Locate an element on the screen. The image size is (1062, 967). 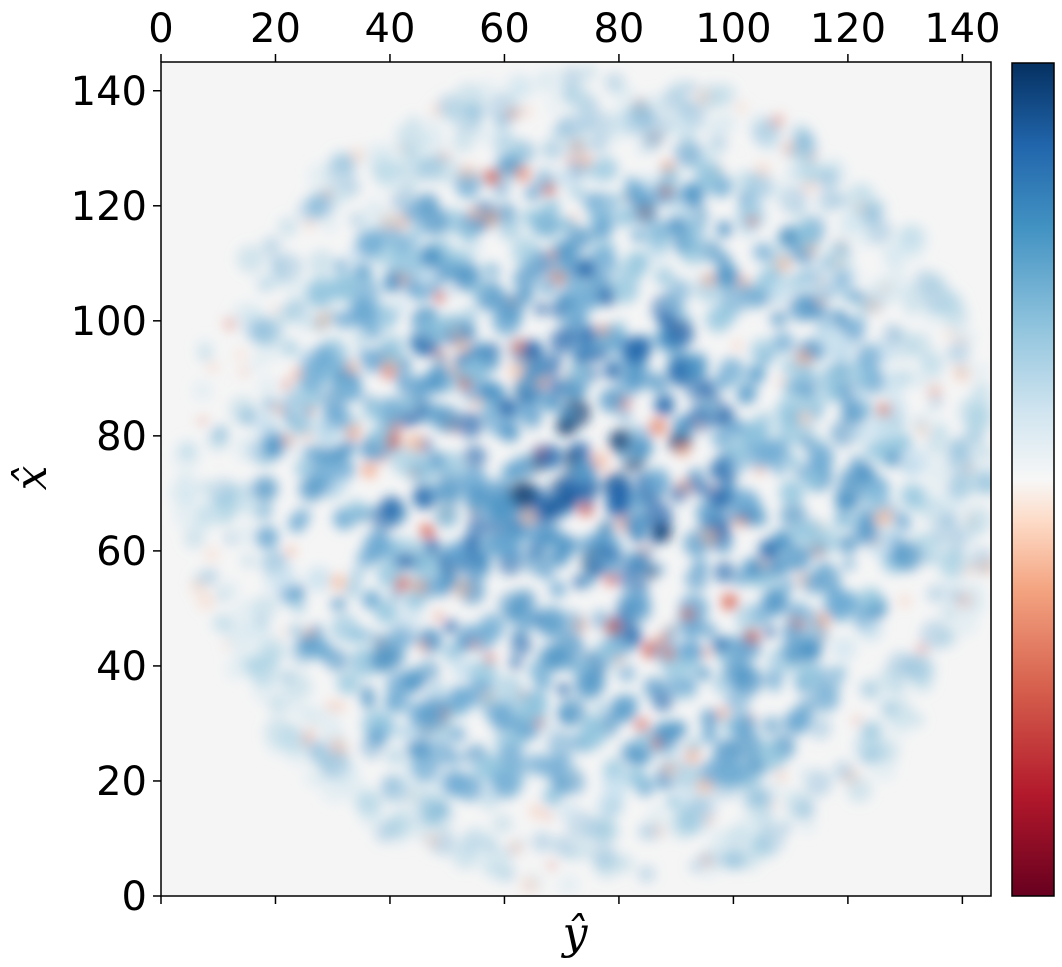
x-axis-bottom-ticks is located at coordinates (562, 900).